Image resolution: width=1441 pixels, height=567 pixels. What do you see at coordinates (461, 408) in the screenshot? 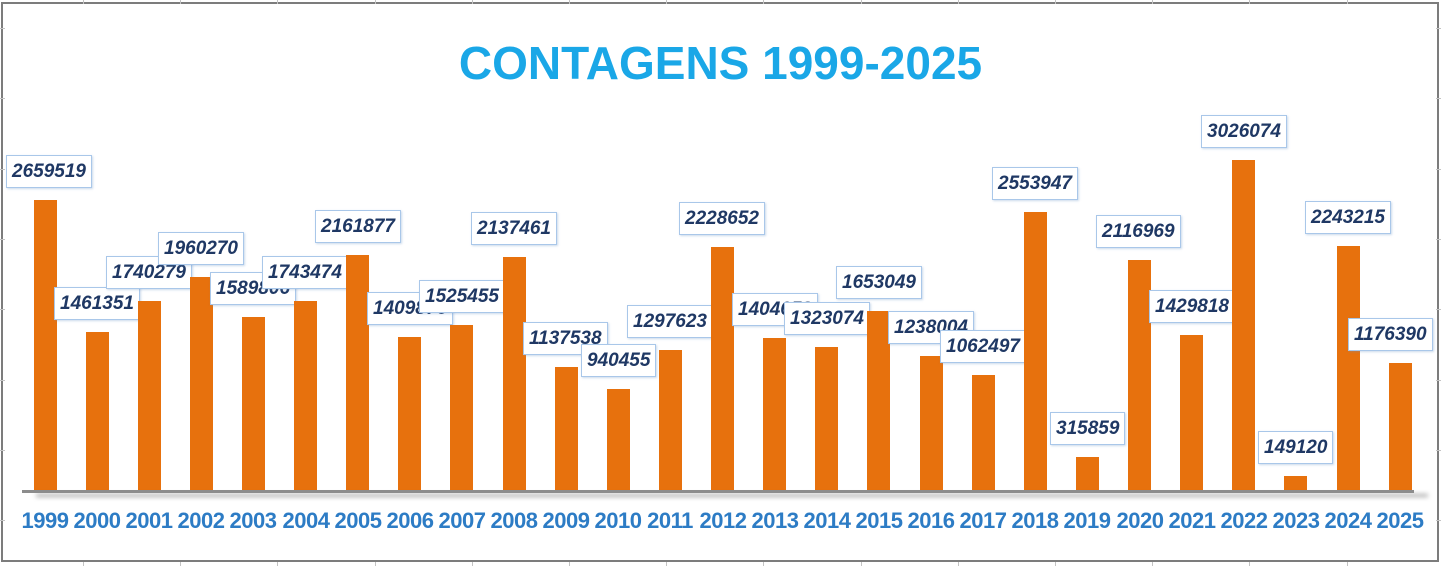
I see `bar-2007` at bounding box center [461, 408].